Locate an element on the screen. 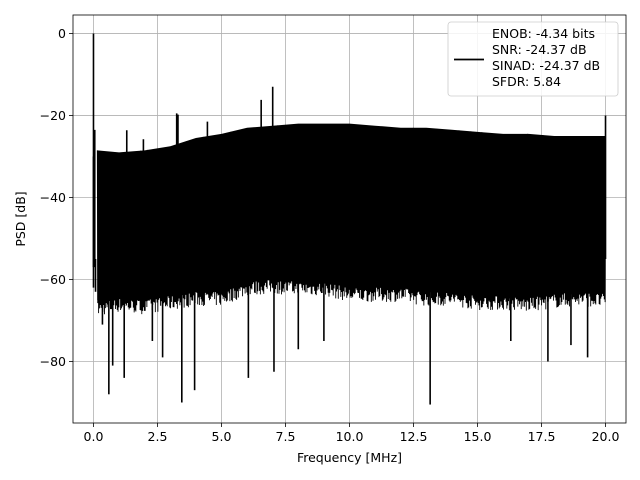 The width and height of the screenshot is (640, 480). x-tick-label: 15.0 is located at coordinates (478, 436).